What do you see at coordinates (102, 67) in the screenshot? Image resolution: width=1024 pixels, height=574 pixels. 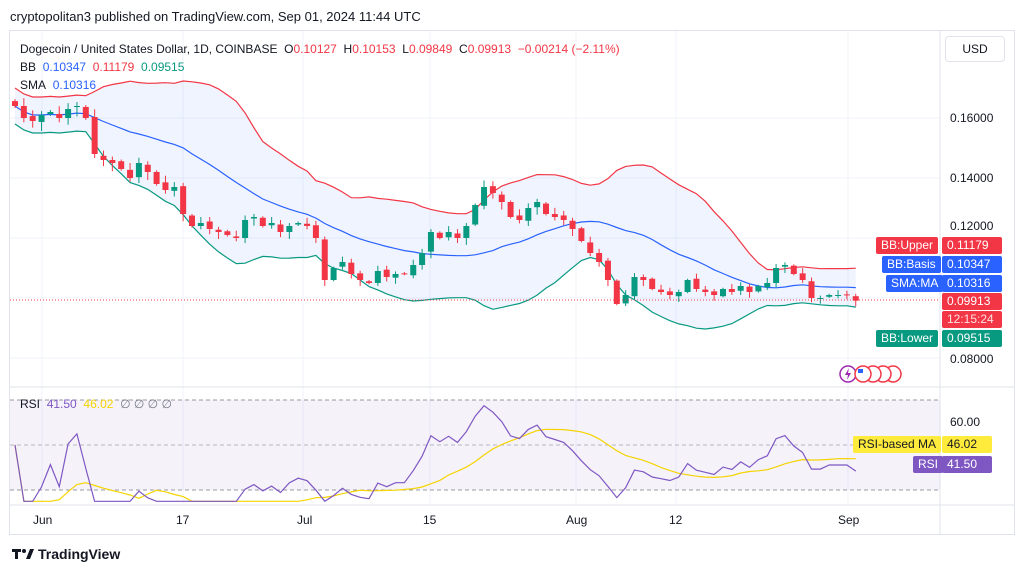 I see `bb-row: BB 0.10347 0.11179 0.09515` at bounding box center [102, 67].